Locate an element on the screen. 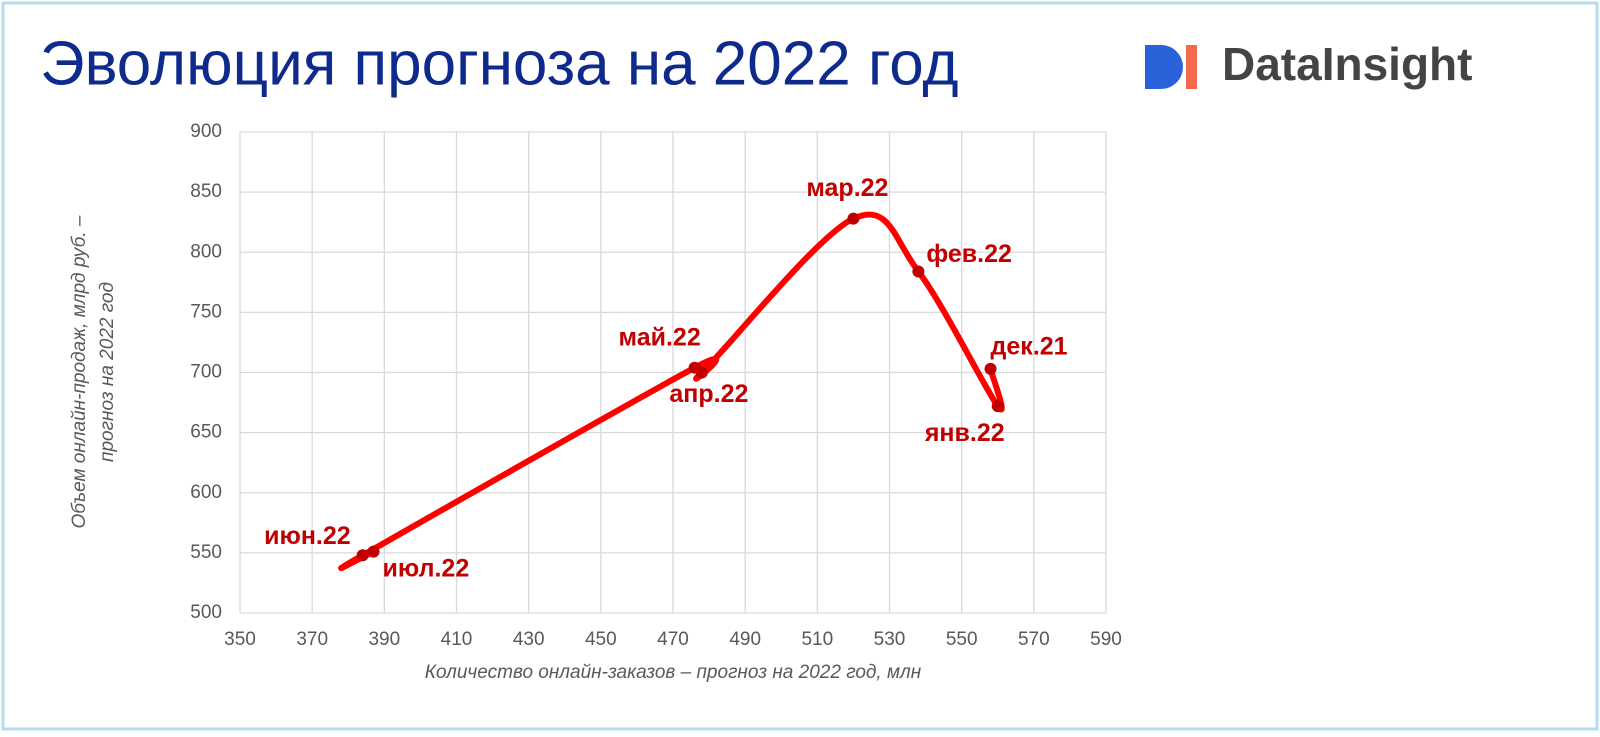  logo-d is located at coordinates (1164, 67).